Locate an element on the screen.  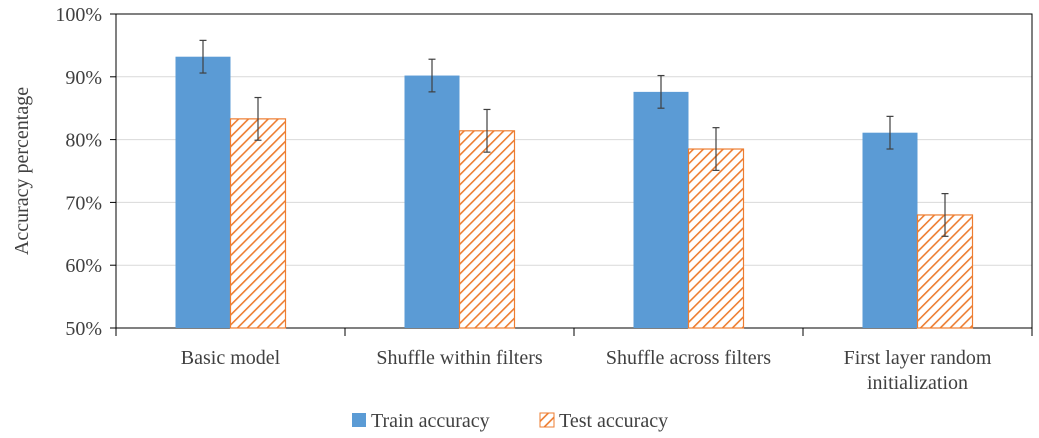
y-tick-label: 60% is located at coordinates (83, 266).